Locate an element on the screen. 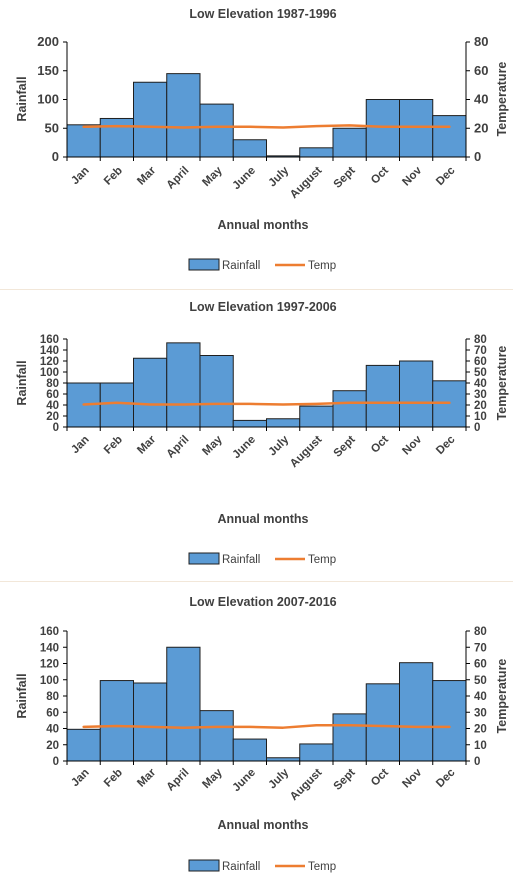  x-tick-label: Mar is located at coordinates (146, 175).